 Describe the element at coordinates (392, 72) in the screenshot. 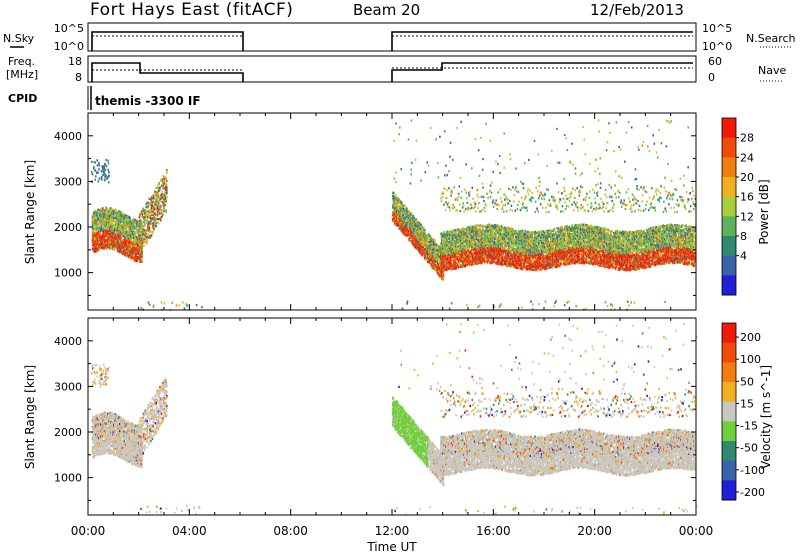

I see `freq-trace` at that location.